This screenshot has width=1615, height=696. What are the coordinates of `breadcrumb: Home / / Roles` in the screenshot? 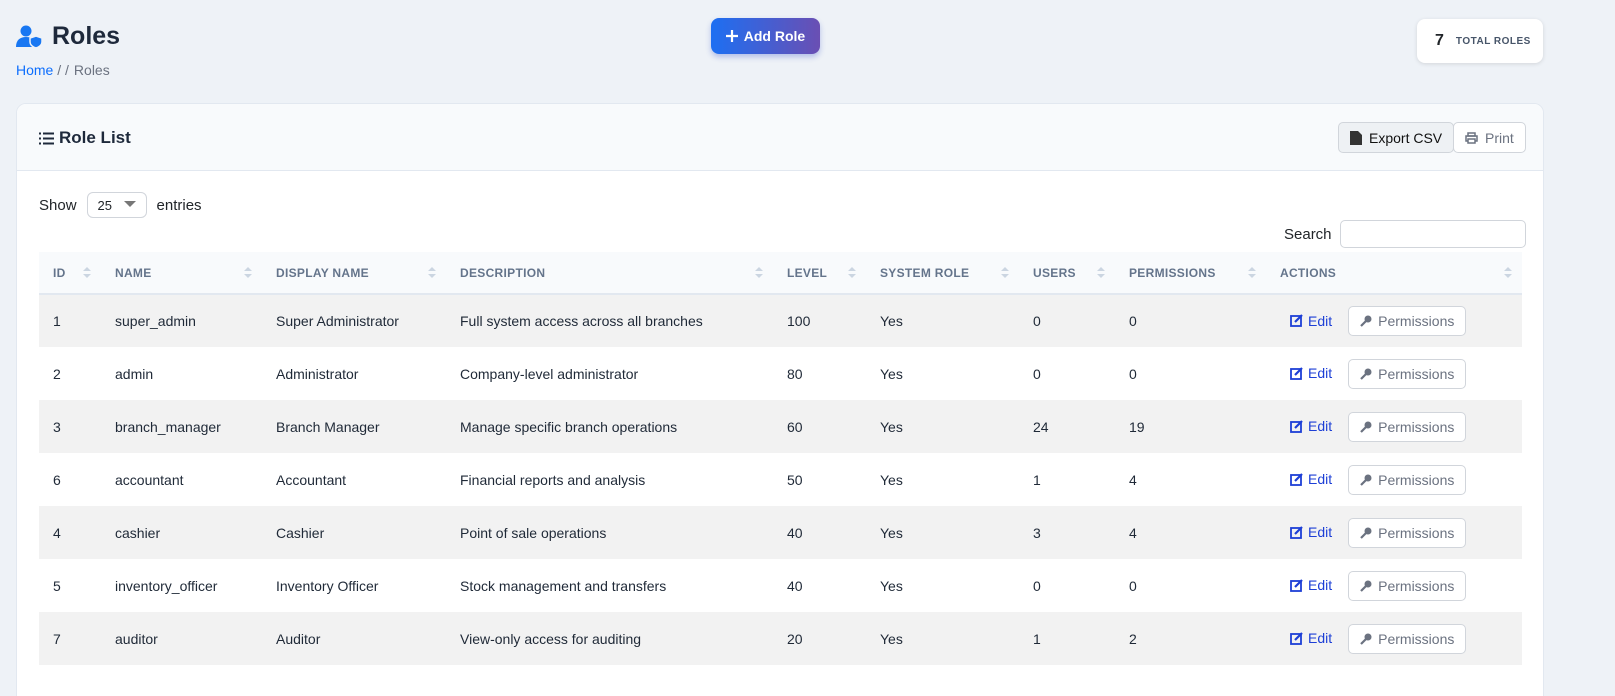 It's located at (65, 70).